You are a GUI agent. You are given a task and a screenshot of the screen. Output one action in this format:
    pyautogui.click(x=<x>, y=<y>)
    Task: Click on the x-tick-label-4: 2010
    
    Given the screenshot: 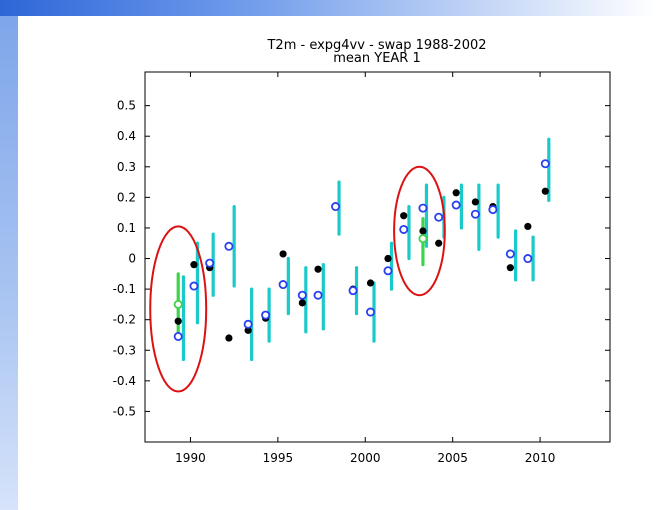 What is the action you would take?
    pyautogui.click(x=540, y=458)
    